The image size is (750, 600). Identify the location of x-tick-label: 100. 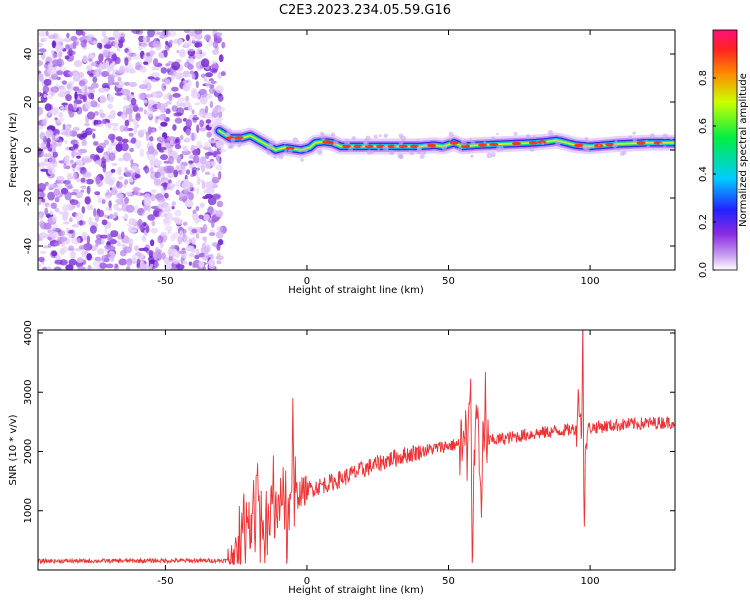
(590, 281).